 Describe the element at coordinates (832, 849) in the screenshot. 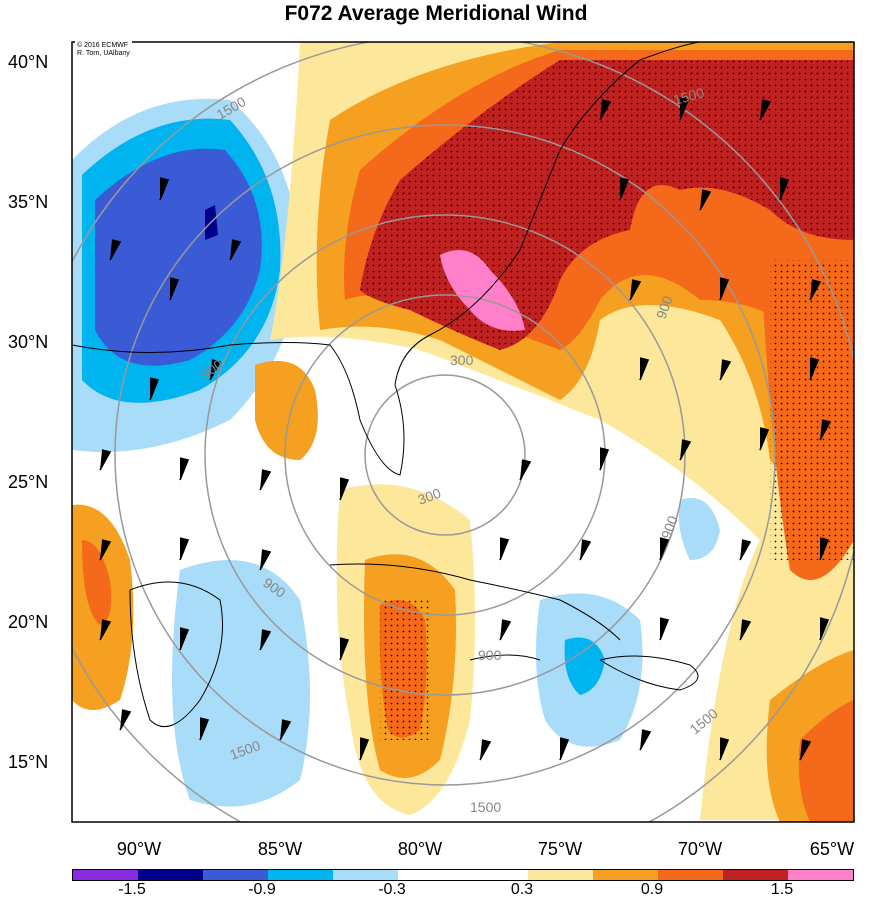

I see `lon-label: 65°W` at that location.